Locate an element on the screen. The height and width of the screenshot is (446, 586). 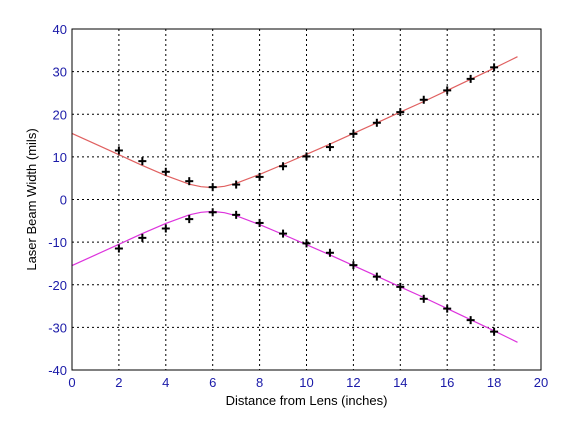
x-tick-label: 4 is located at coordinates (165, 382).